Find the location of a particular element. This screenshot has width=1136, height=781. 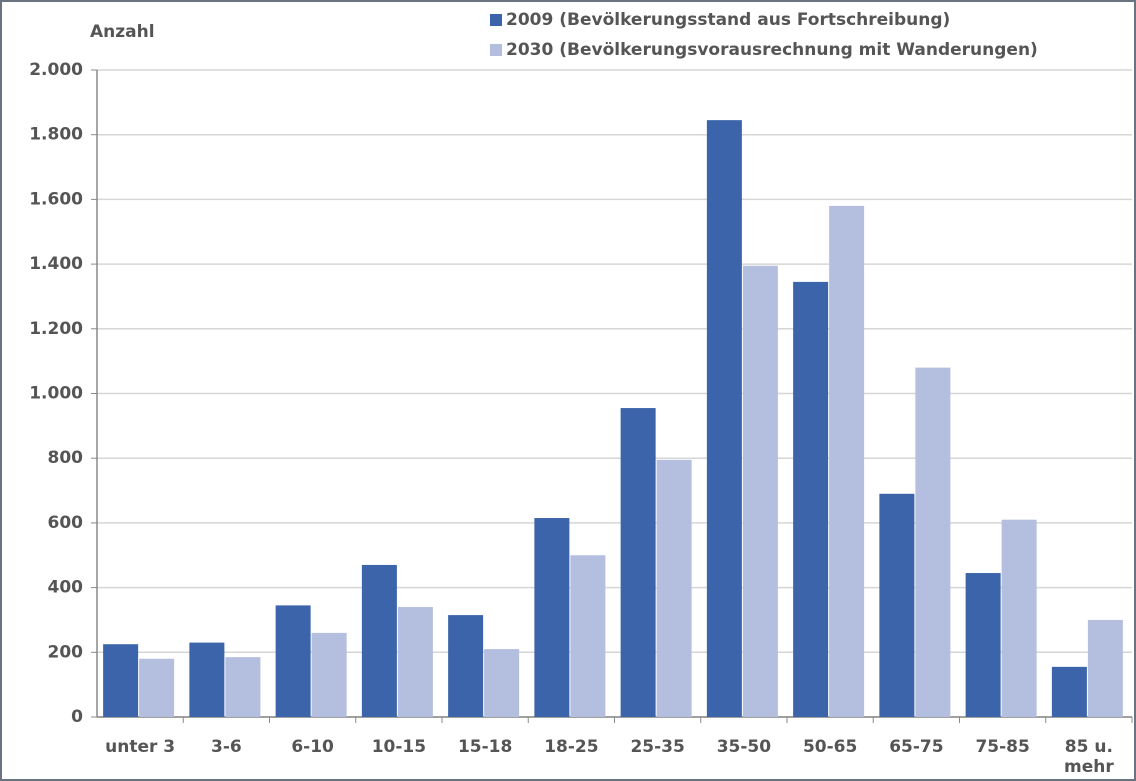

x-tick-label: 3-6 is located at coordinates (226, 747).